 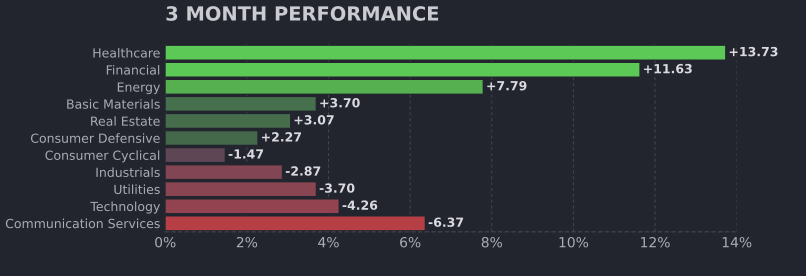 I want to click on data-label: -2.87, so click(x=303, y=171).